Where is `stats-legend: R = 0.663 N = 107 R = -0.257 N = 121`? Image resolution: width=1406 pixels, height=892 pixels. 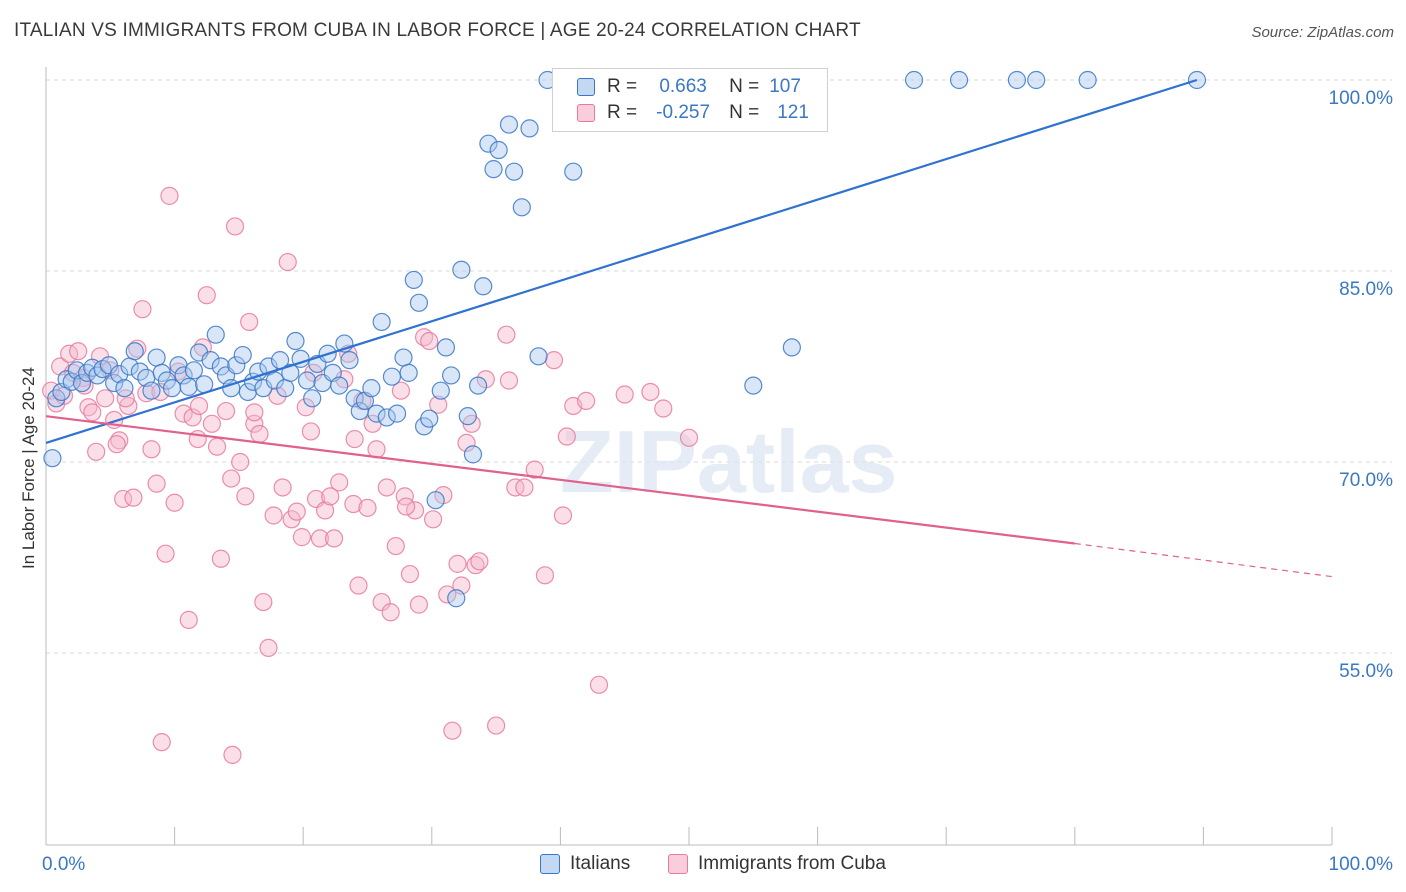 stats-legend: R = 0.663 N = 107 R = -0.257 N = 121 is located at coordinates (690, 100).